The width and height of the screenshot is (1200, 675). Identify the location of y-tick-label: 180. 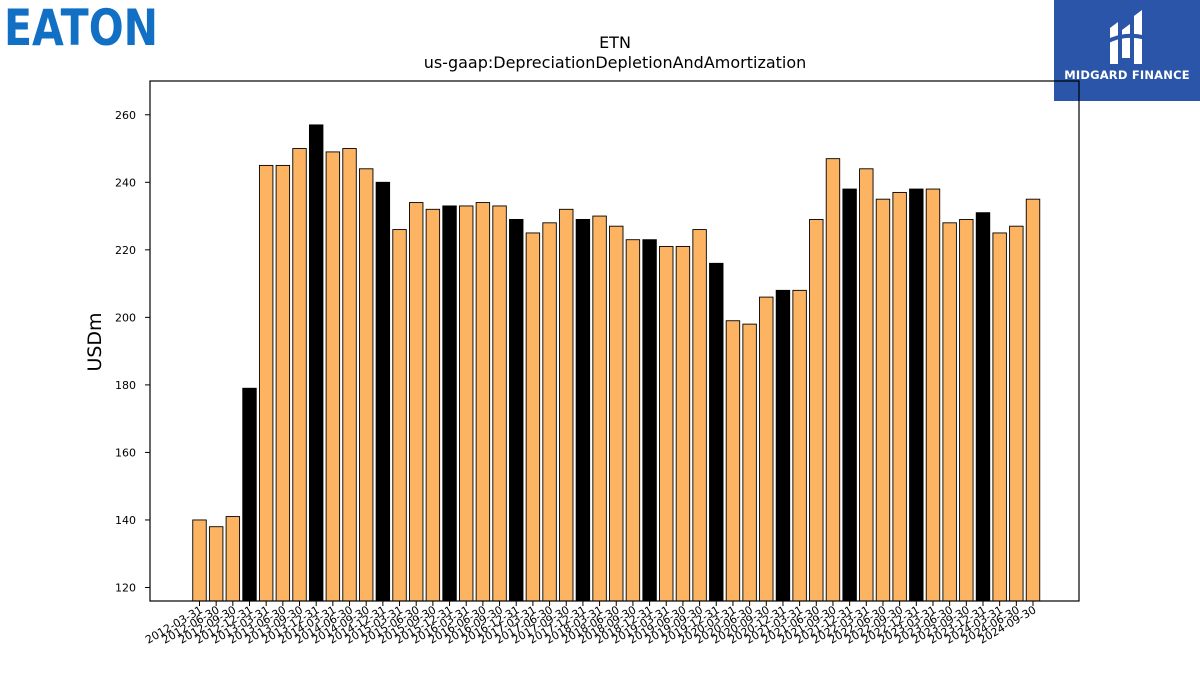
(125, 385).